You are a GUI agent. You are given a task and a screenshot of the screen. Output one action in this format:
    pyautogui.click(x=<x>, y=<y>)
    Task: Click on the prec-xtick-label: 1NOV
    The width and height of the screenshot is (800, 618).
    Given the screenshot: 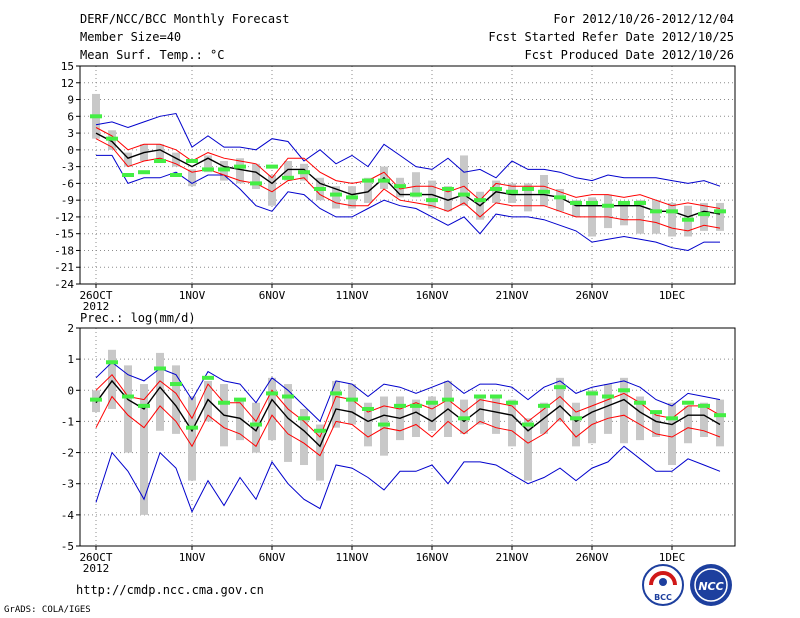 What is the action you would take?
    pyautogui.click(x=192, y=557)
    